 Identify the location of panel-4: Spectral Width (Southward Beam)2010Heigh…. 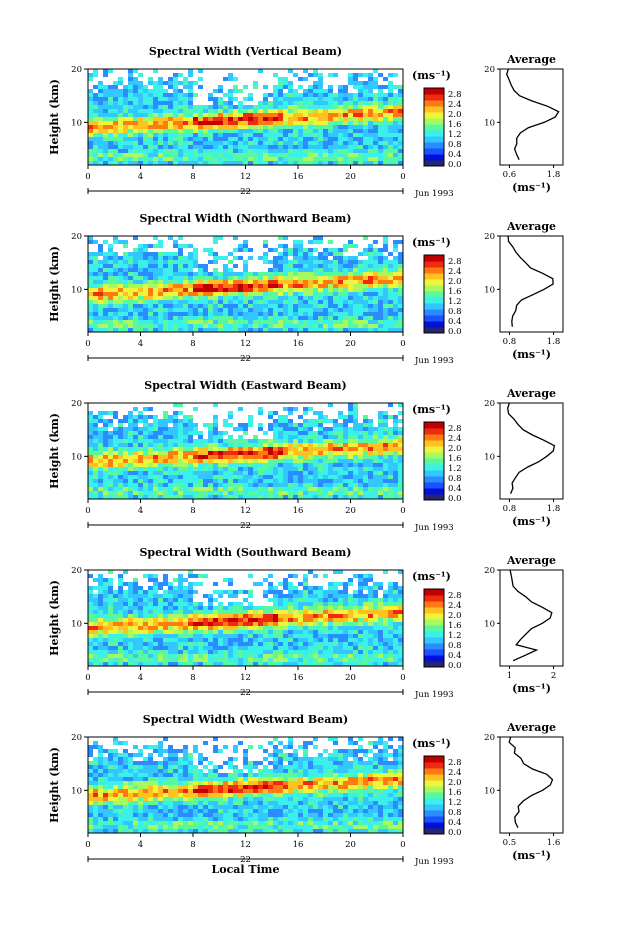
(306, 623).